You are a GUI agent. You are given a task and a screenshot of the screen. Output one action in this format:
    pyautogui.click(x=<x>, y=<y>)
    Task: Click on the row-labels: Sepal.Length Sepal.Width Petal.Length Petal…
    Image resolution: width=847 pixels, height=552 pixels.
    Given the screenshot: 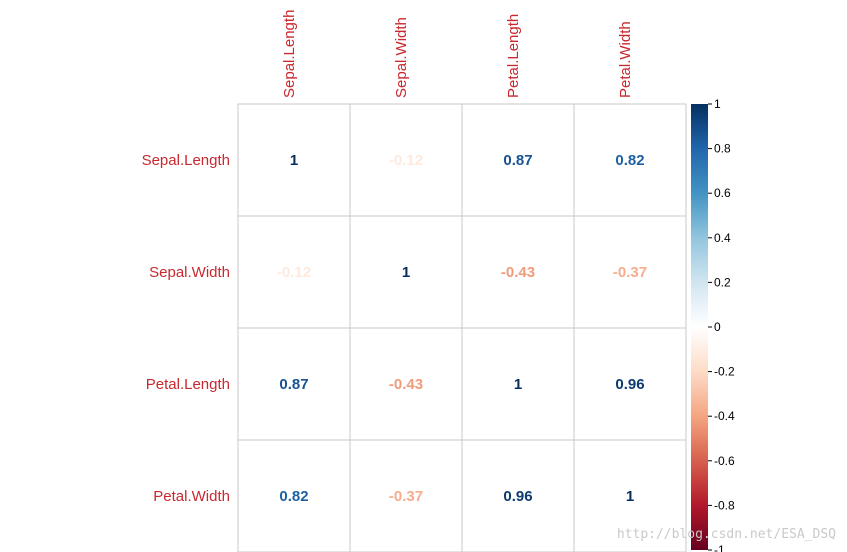 What is the action you would take?
    pyautogui.click(x=186, y=328)
    